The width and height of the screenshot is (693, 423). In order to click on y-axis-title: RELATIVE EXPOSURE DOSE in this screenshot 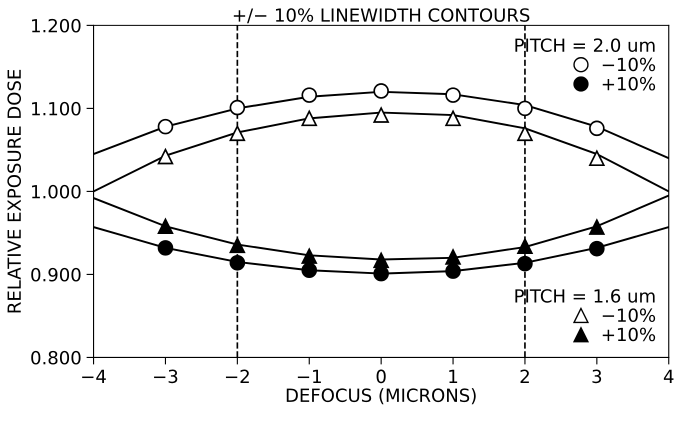, I will do `click(14, 191)`.